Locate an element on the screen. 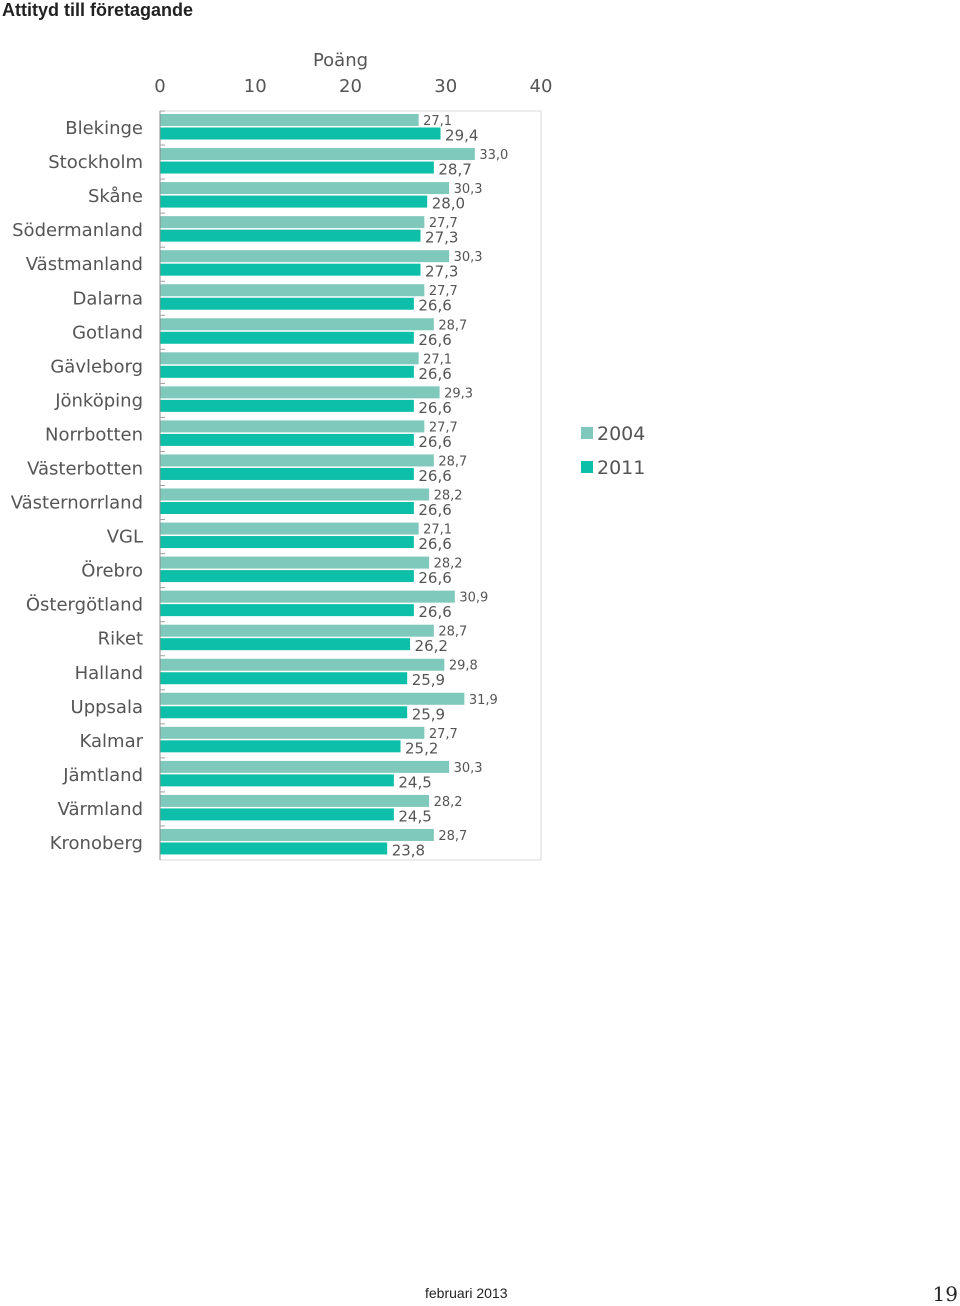 Image resolution: width=960 pixels, height=1306 pixels. category-label: Skåne is located at coordinates (115, 196).